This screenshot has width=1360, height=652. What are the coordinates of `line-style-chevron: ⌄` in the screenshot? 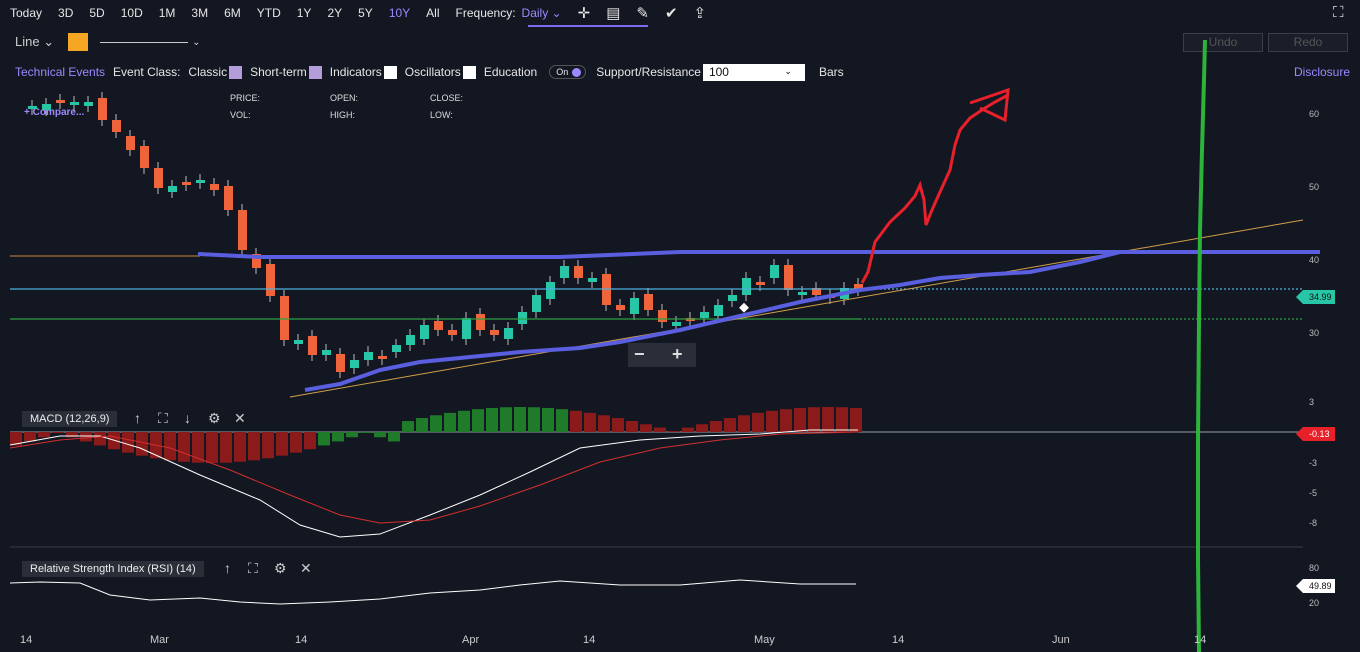 It's located at (196, 42).